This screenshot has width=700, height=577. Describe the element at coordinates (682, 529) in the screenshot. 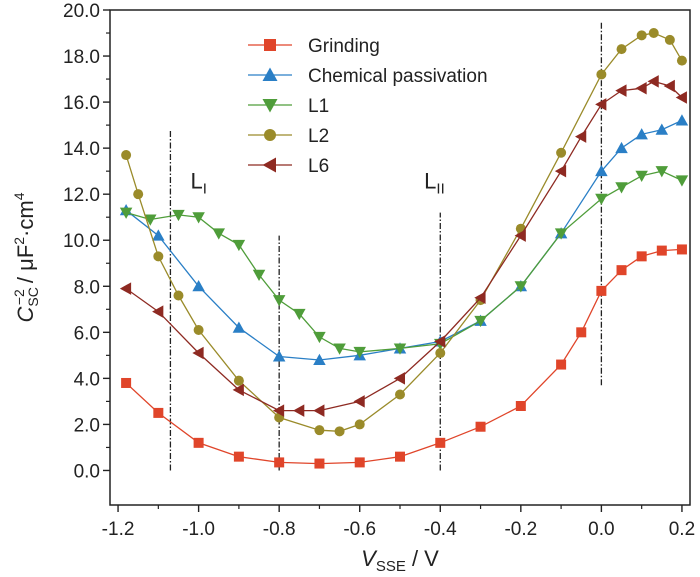

I see `x-tick-label: 0.2` at that location.